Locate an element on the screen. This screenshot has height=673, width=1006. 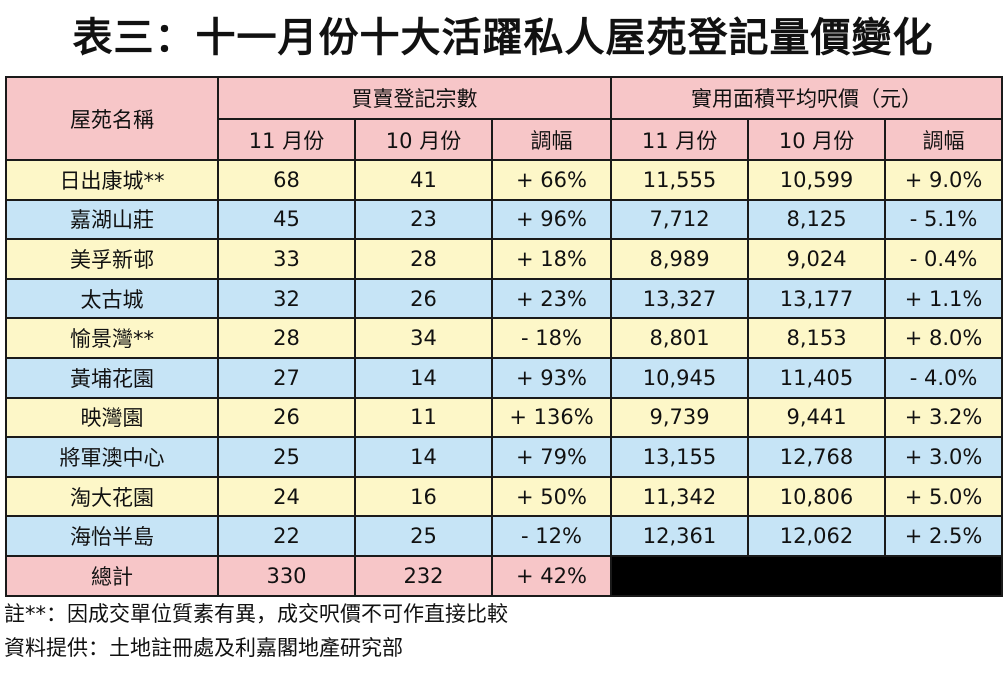
estate-name-cell: 映灣園 is located at coordinates (112, 417).